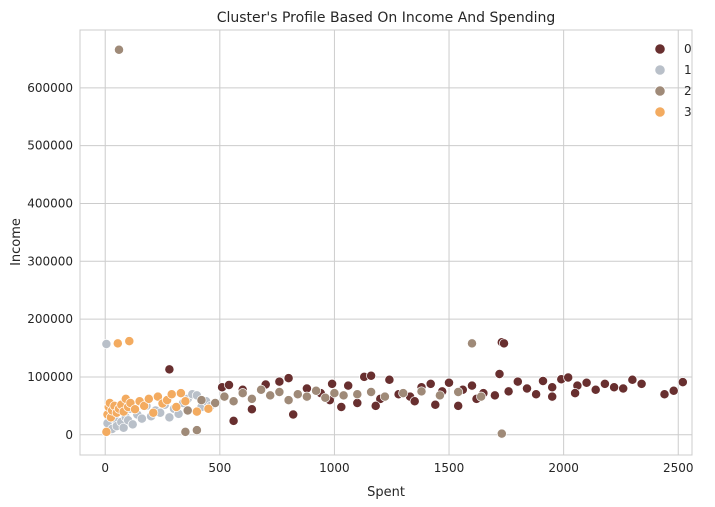 Image resolution: width=715 pixels, height=507 pixels. Describe the element at coordinates (16, 242) in the screenshot. I see `y-axis-label: Income` at that location.